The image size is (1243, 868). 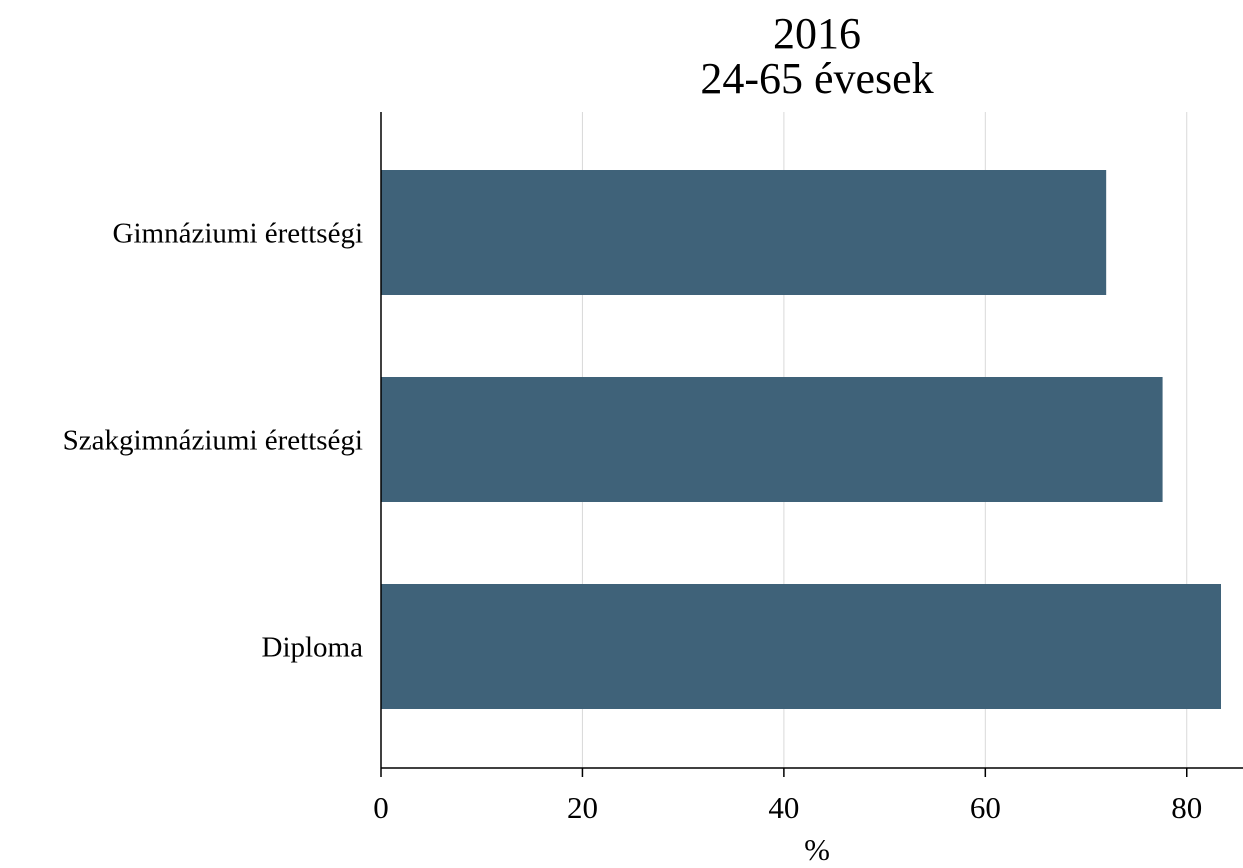 I want to click on category-label-1: Gimnáziumi érettségi, so click(x=238, y=234).